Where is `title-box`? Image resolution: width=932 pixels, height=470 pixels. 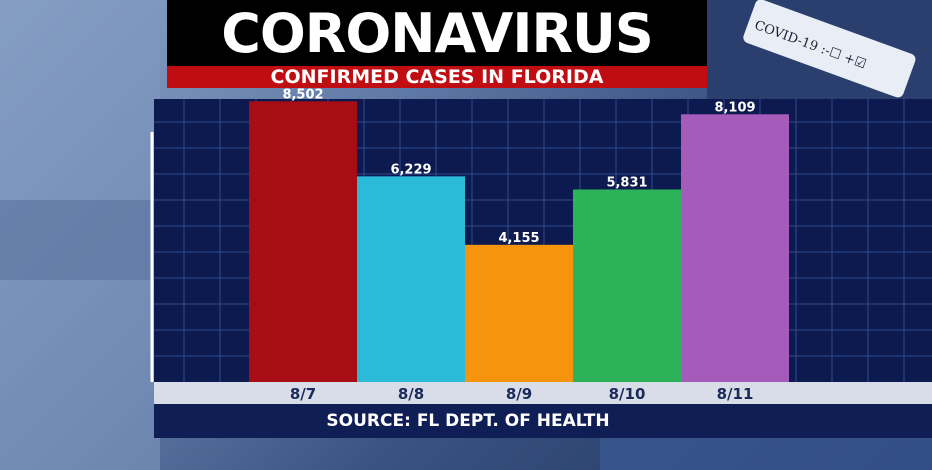 title-box is located at coordinates (437, 33).